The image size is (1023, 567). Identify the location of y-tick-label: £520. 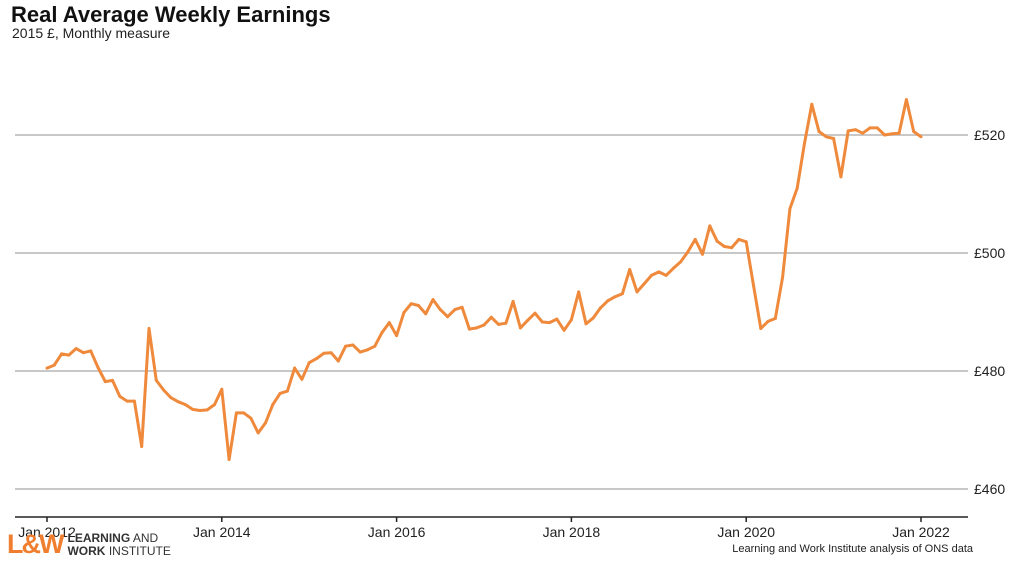
(989, 135).